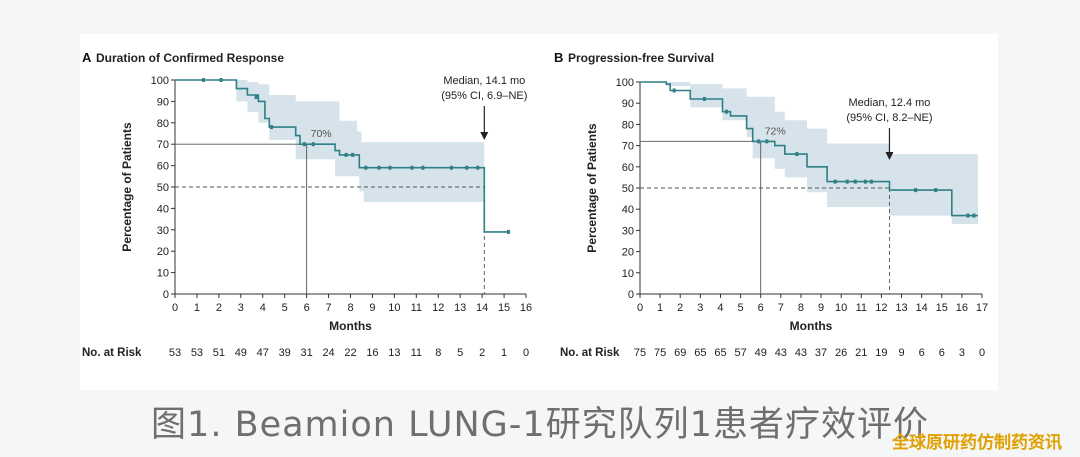 This screenshot has height=457, width=1080. What do you see at coordinates (372, 353) in the screenshot?
I see `at-risk-value: 16` at bounding box center [372, 353].